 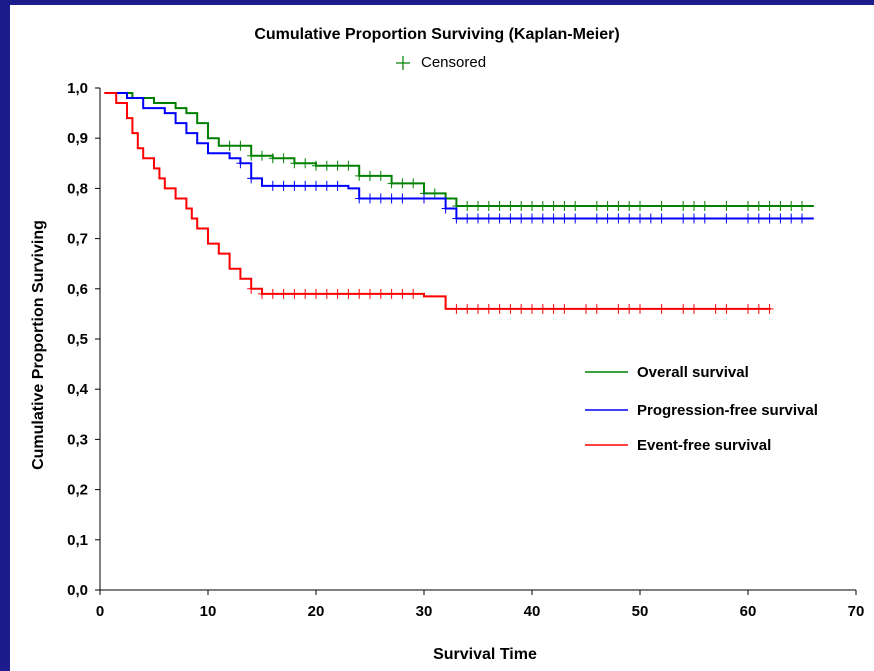 I want to click on x-tick-label-3: 30, so click(x=424, y=611).